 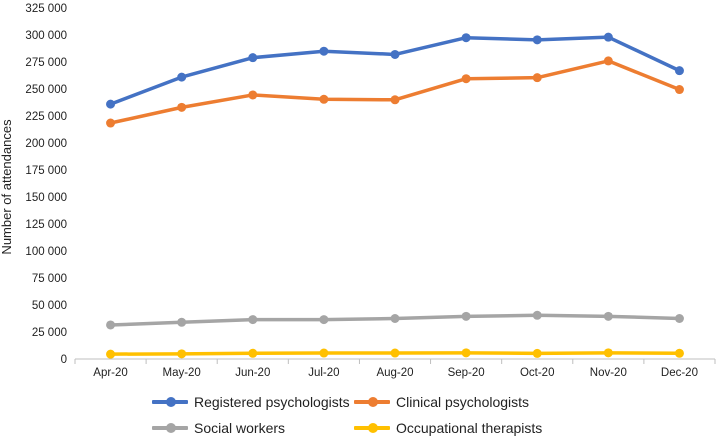 I want to click on y-tick-label: 25 000, so click(x=49, y=333).